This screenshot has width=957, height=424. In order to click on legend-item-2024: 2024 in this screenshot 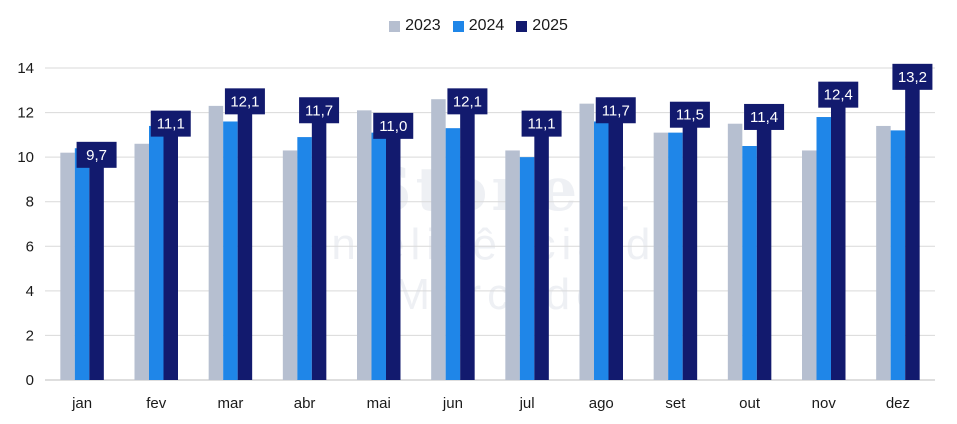, I will do `click(478, 26)`.